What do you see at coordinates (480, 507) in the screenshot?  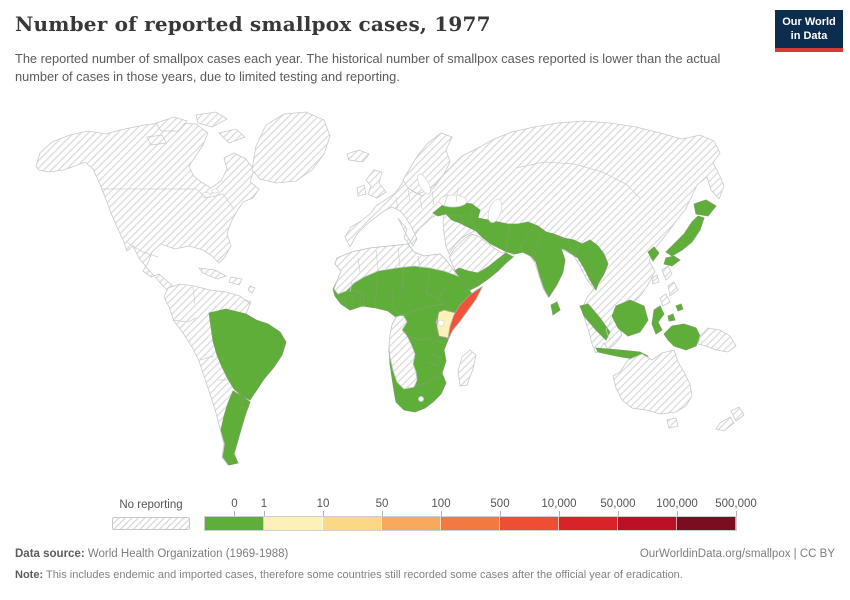 I see `legend-tick-labels: 0 1 10 50 100 500 10,000 50,000 100,000 500,000` at bounding box center [480, 507].